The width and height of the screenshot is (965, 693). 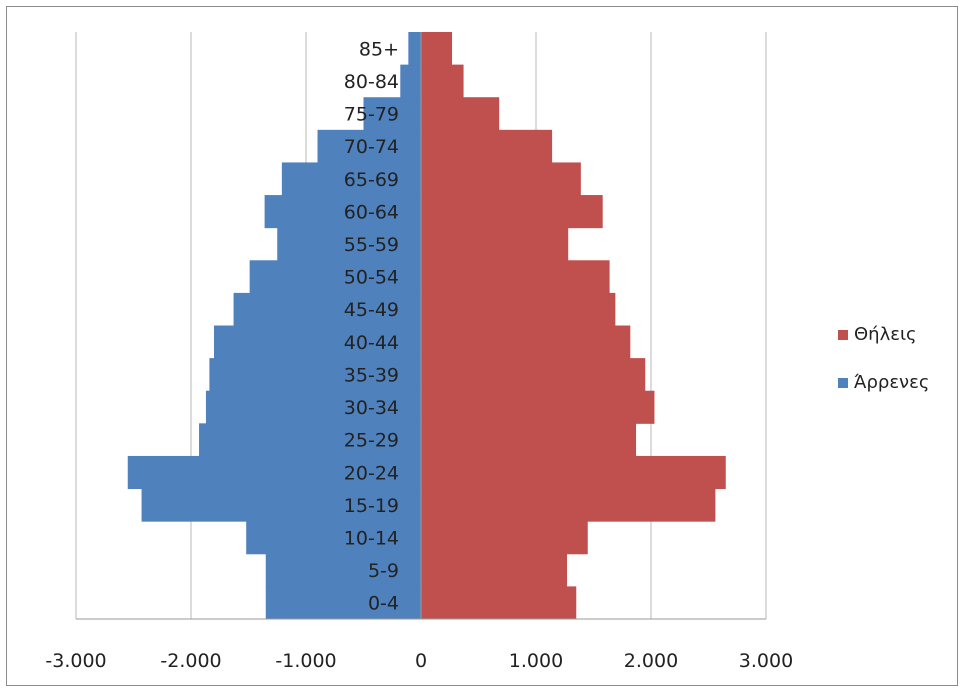 I want to click on age-group-label: 85+, so click(x=379, y=49).